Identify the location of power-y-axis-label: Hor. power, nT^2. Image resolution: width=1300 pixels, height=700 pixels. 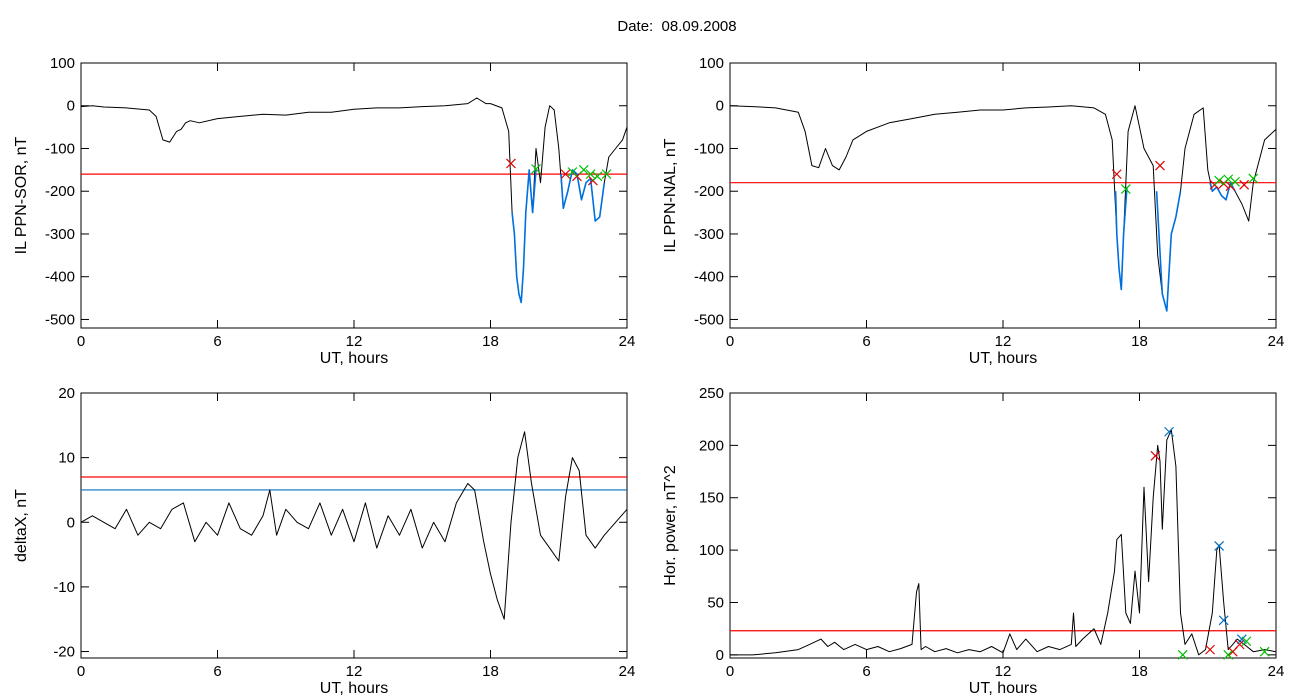
(670, 525).